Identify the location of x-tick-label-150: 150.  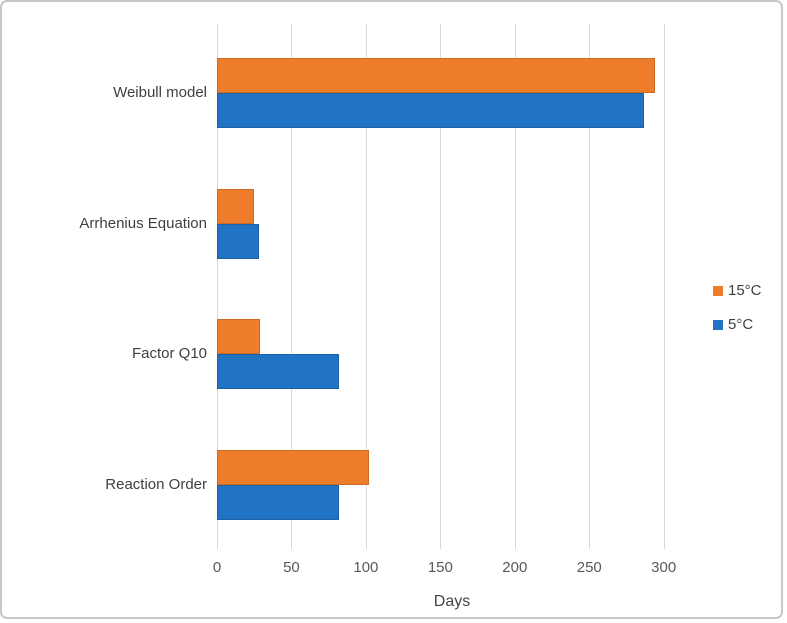
(440, 567).